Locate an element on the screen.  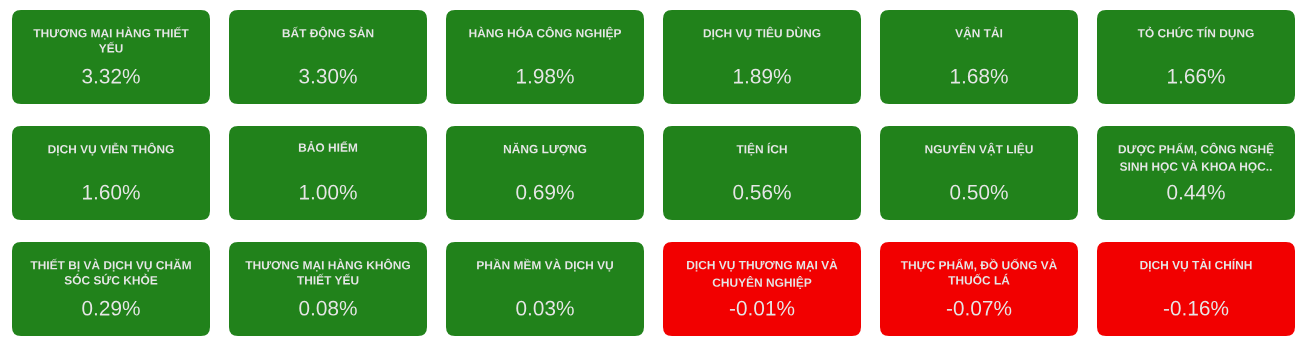
data-label: 0.29% is located at coordinates (111, 308).